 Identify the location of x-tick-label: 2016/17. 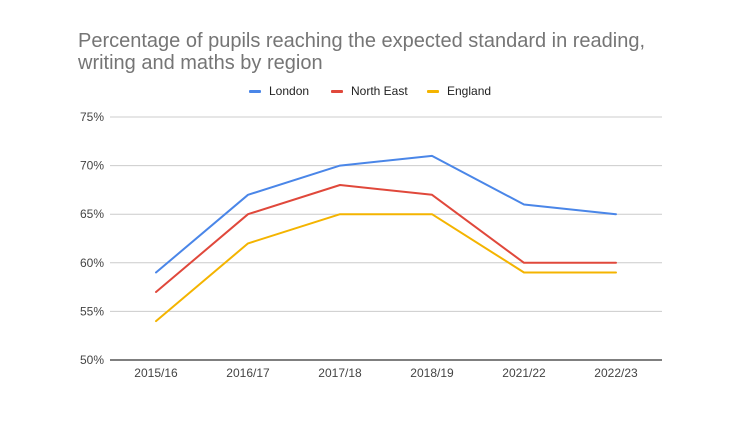
(248, 373).